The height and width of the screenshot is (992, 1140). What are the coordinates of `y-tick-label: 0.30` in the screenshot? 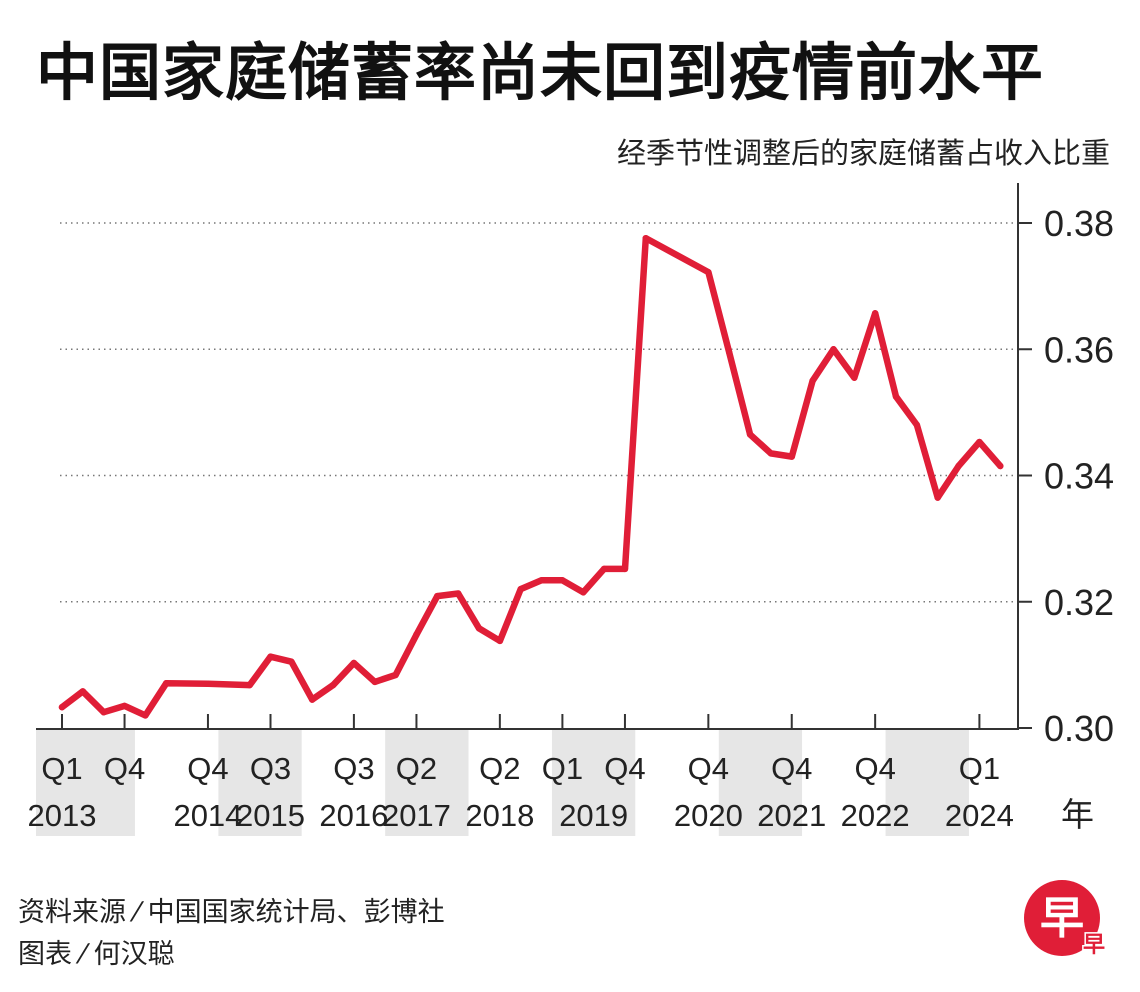 It's located at (1079, 728).